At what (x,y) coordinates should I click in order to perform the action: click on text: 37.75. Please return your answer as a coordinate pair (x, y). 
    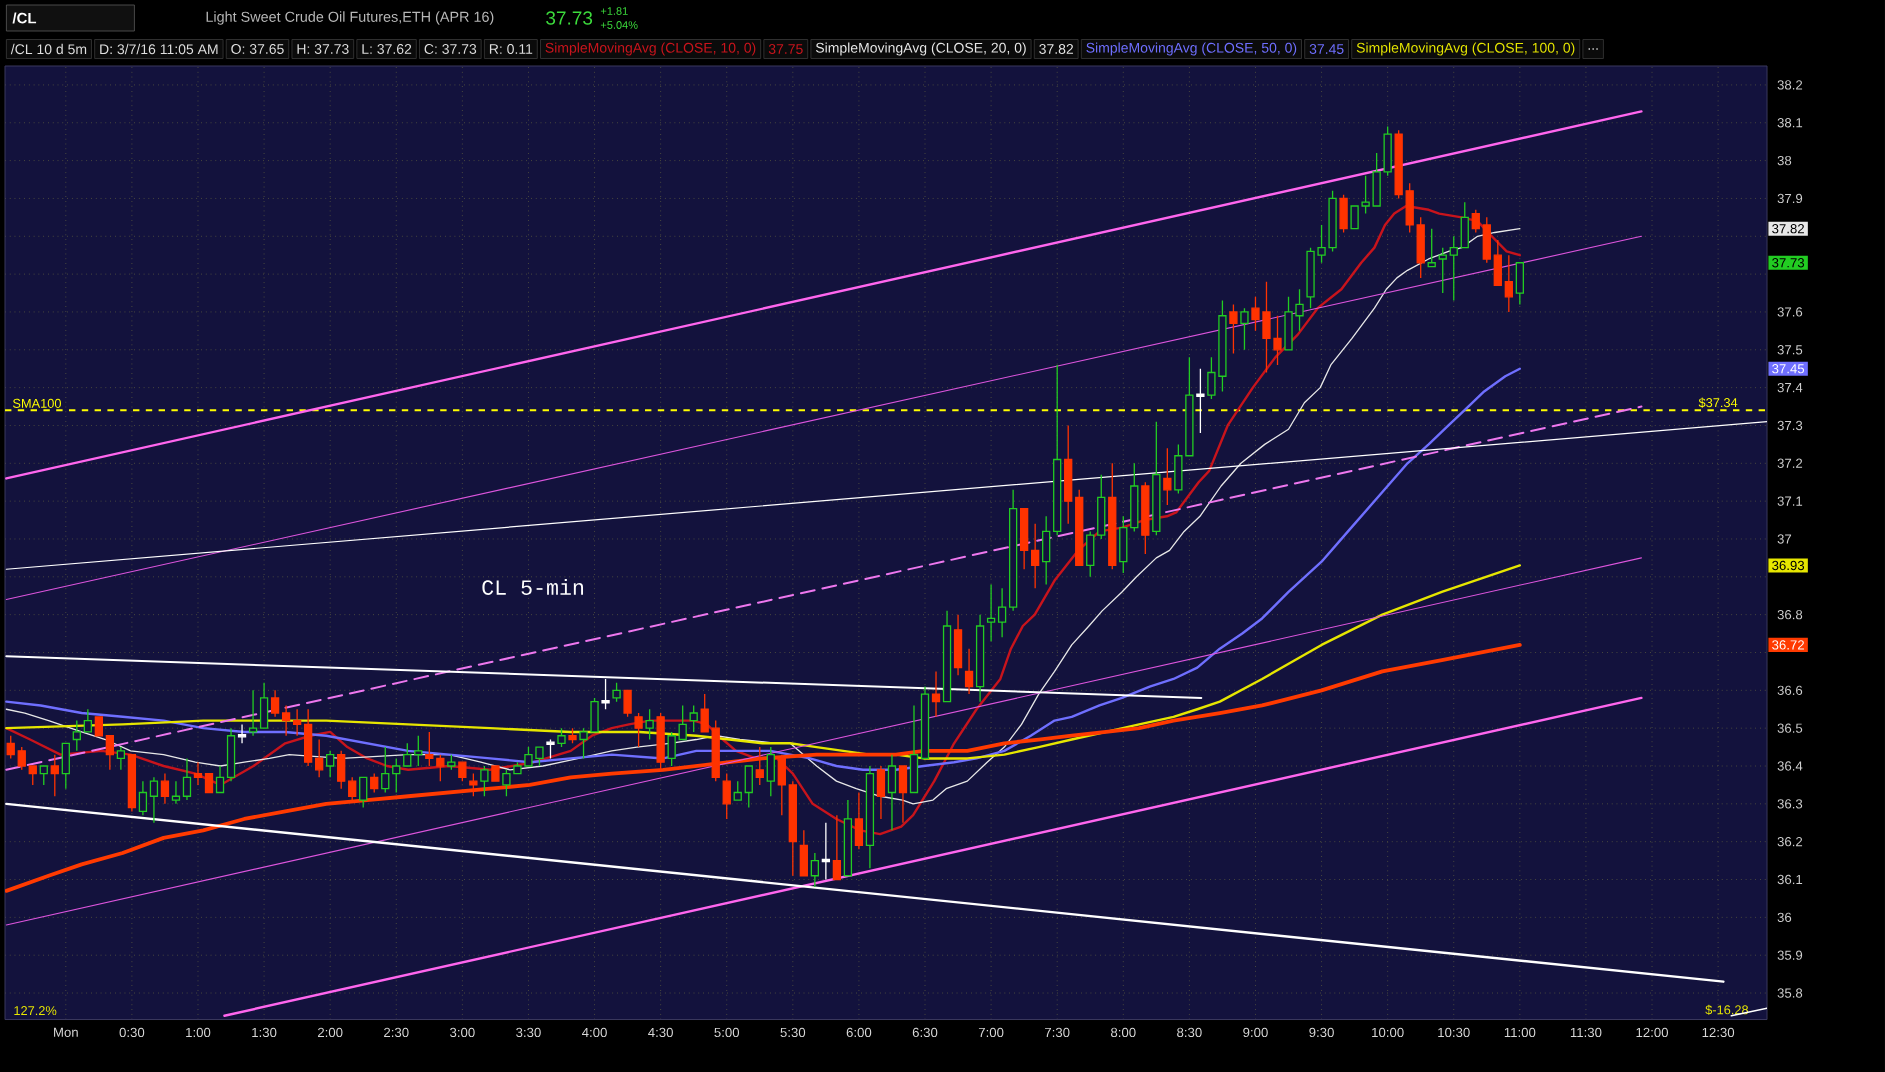
    Looking at the image, I should click on (785, 49).